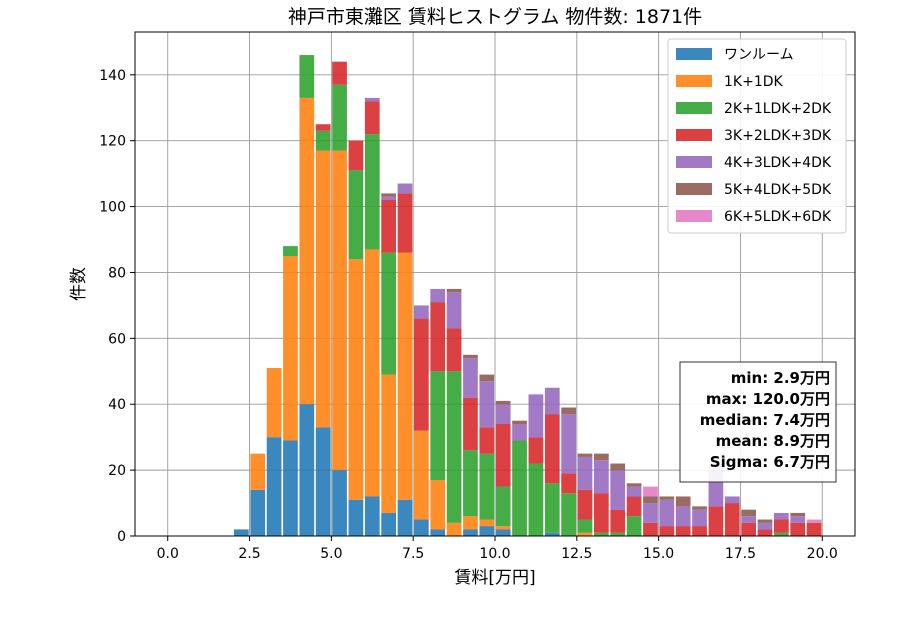 The width and height of the screenshot is (900, 630). Describe the element at coordinates (658, 554) in the screenshot. I see `x-tick-label: 15.0` at that location.